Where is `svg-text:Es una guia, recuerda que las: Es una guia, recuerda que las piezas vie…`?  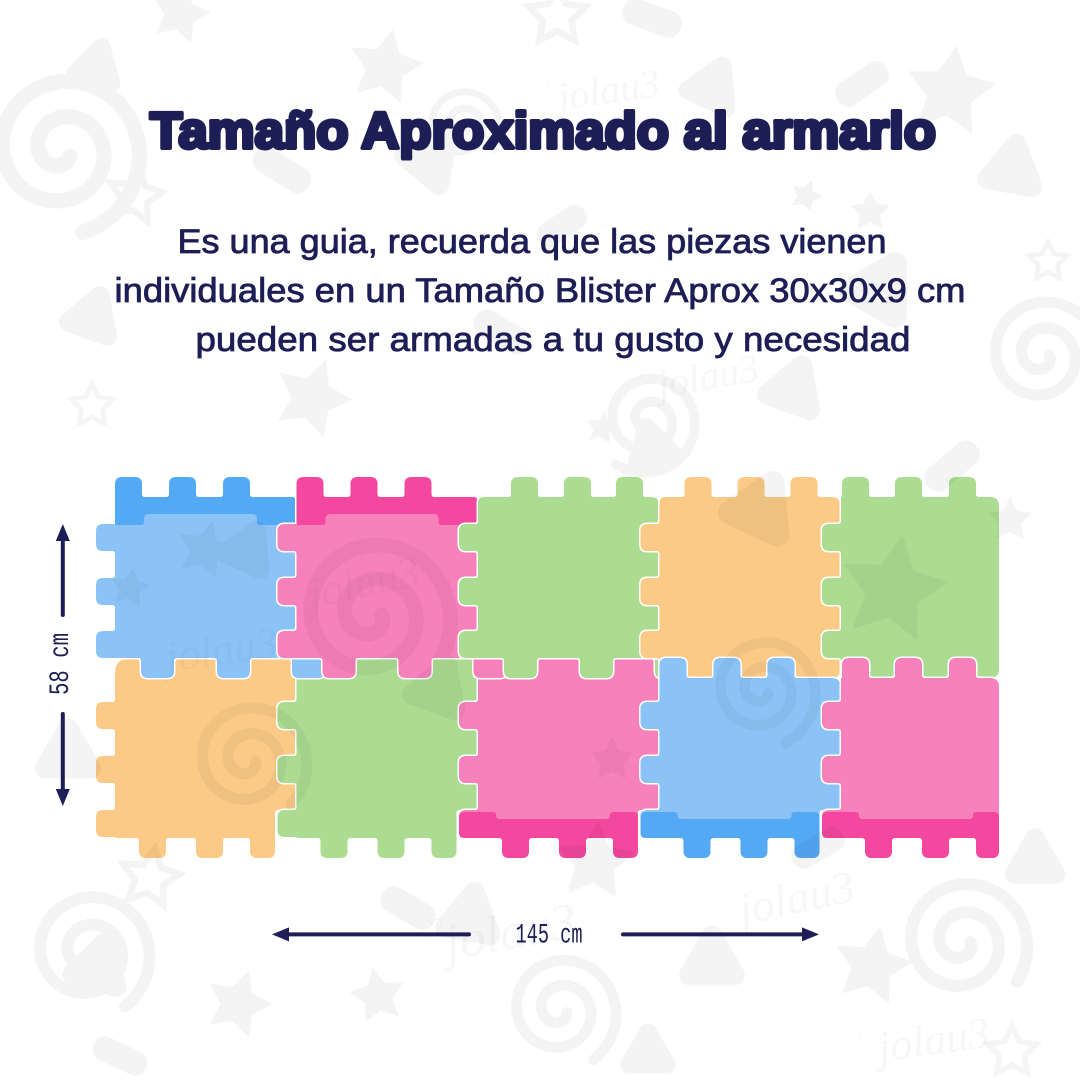
svg-text:Es una guia, recuerda que las: Es una guia, recuerda que las piezas vie… is located at coordinates (532, 242).